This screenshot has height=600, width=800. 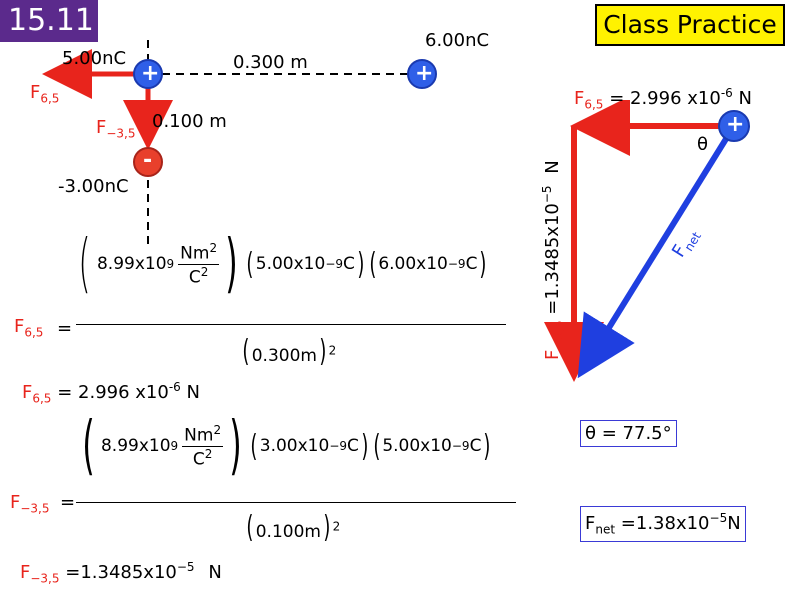 What do you see at coordinates (417, 446) in the screenshot?
I see `eq2-q2: 5.00x10` at bounding box center [417, 446].